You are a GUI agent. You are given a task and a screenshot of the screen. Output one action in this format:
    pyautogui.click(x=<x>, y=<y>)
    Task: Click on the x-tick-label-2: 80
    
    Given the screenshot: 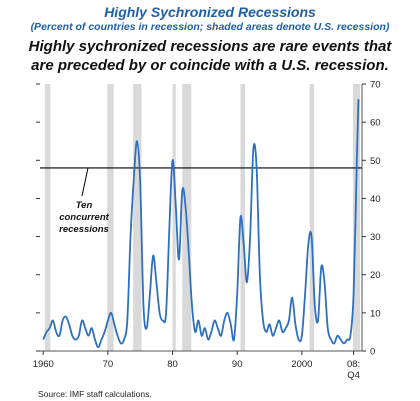 What is the action you would take?
    pyautogui.click(x=172, y=364)
    